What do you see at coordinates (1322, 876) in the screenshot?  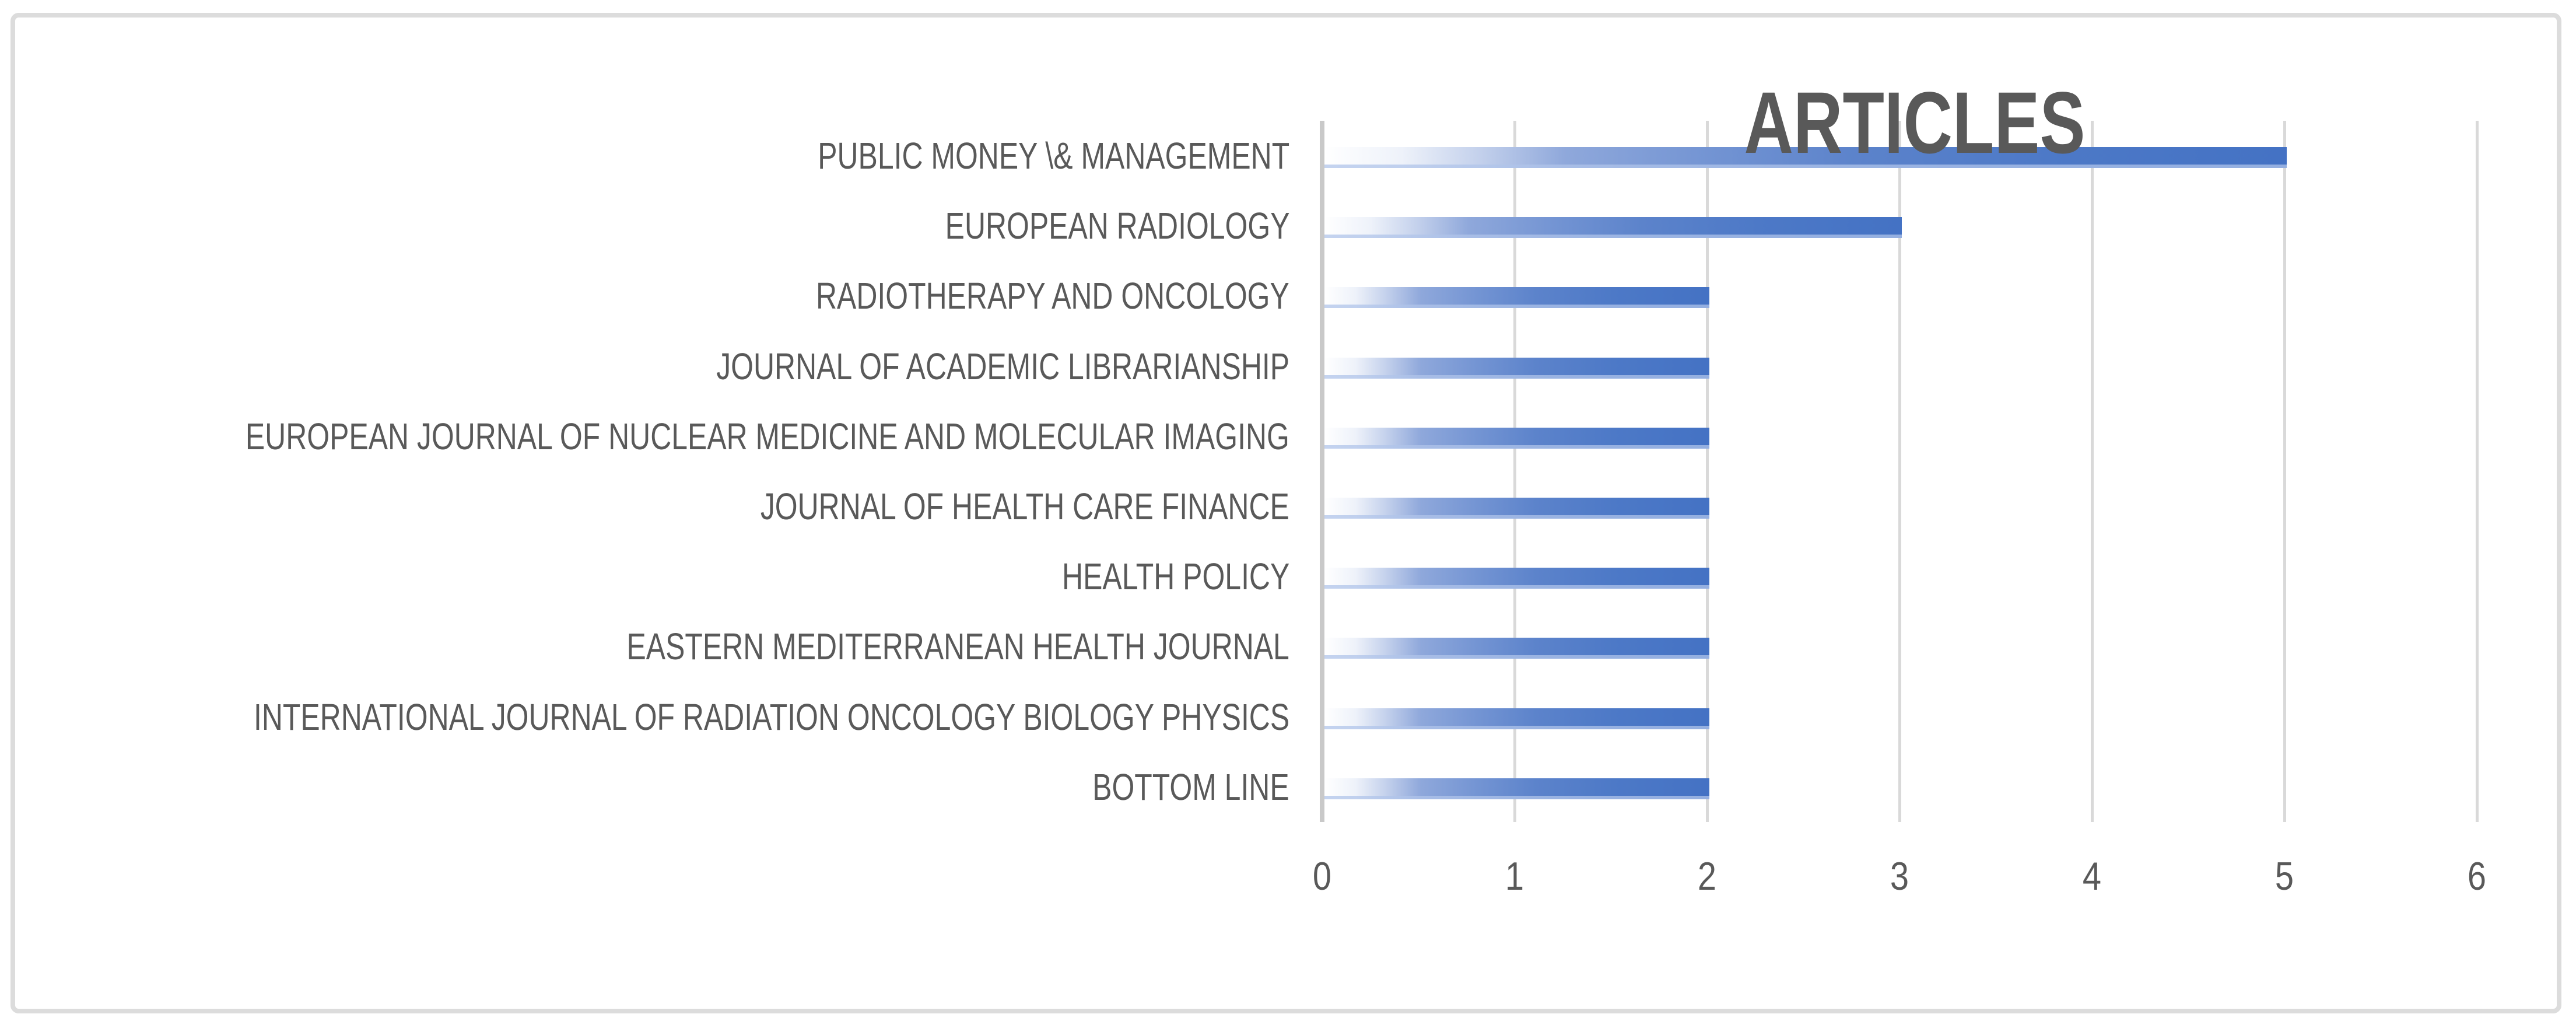 I see `x-tick-label: 0` at bounding box center [1322, 876].